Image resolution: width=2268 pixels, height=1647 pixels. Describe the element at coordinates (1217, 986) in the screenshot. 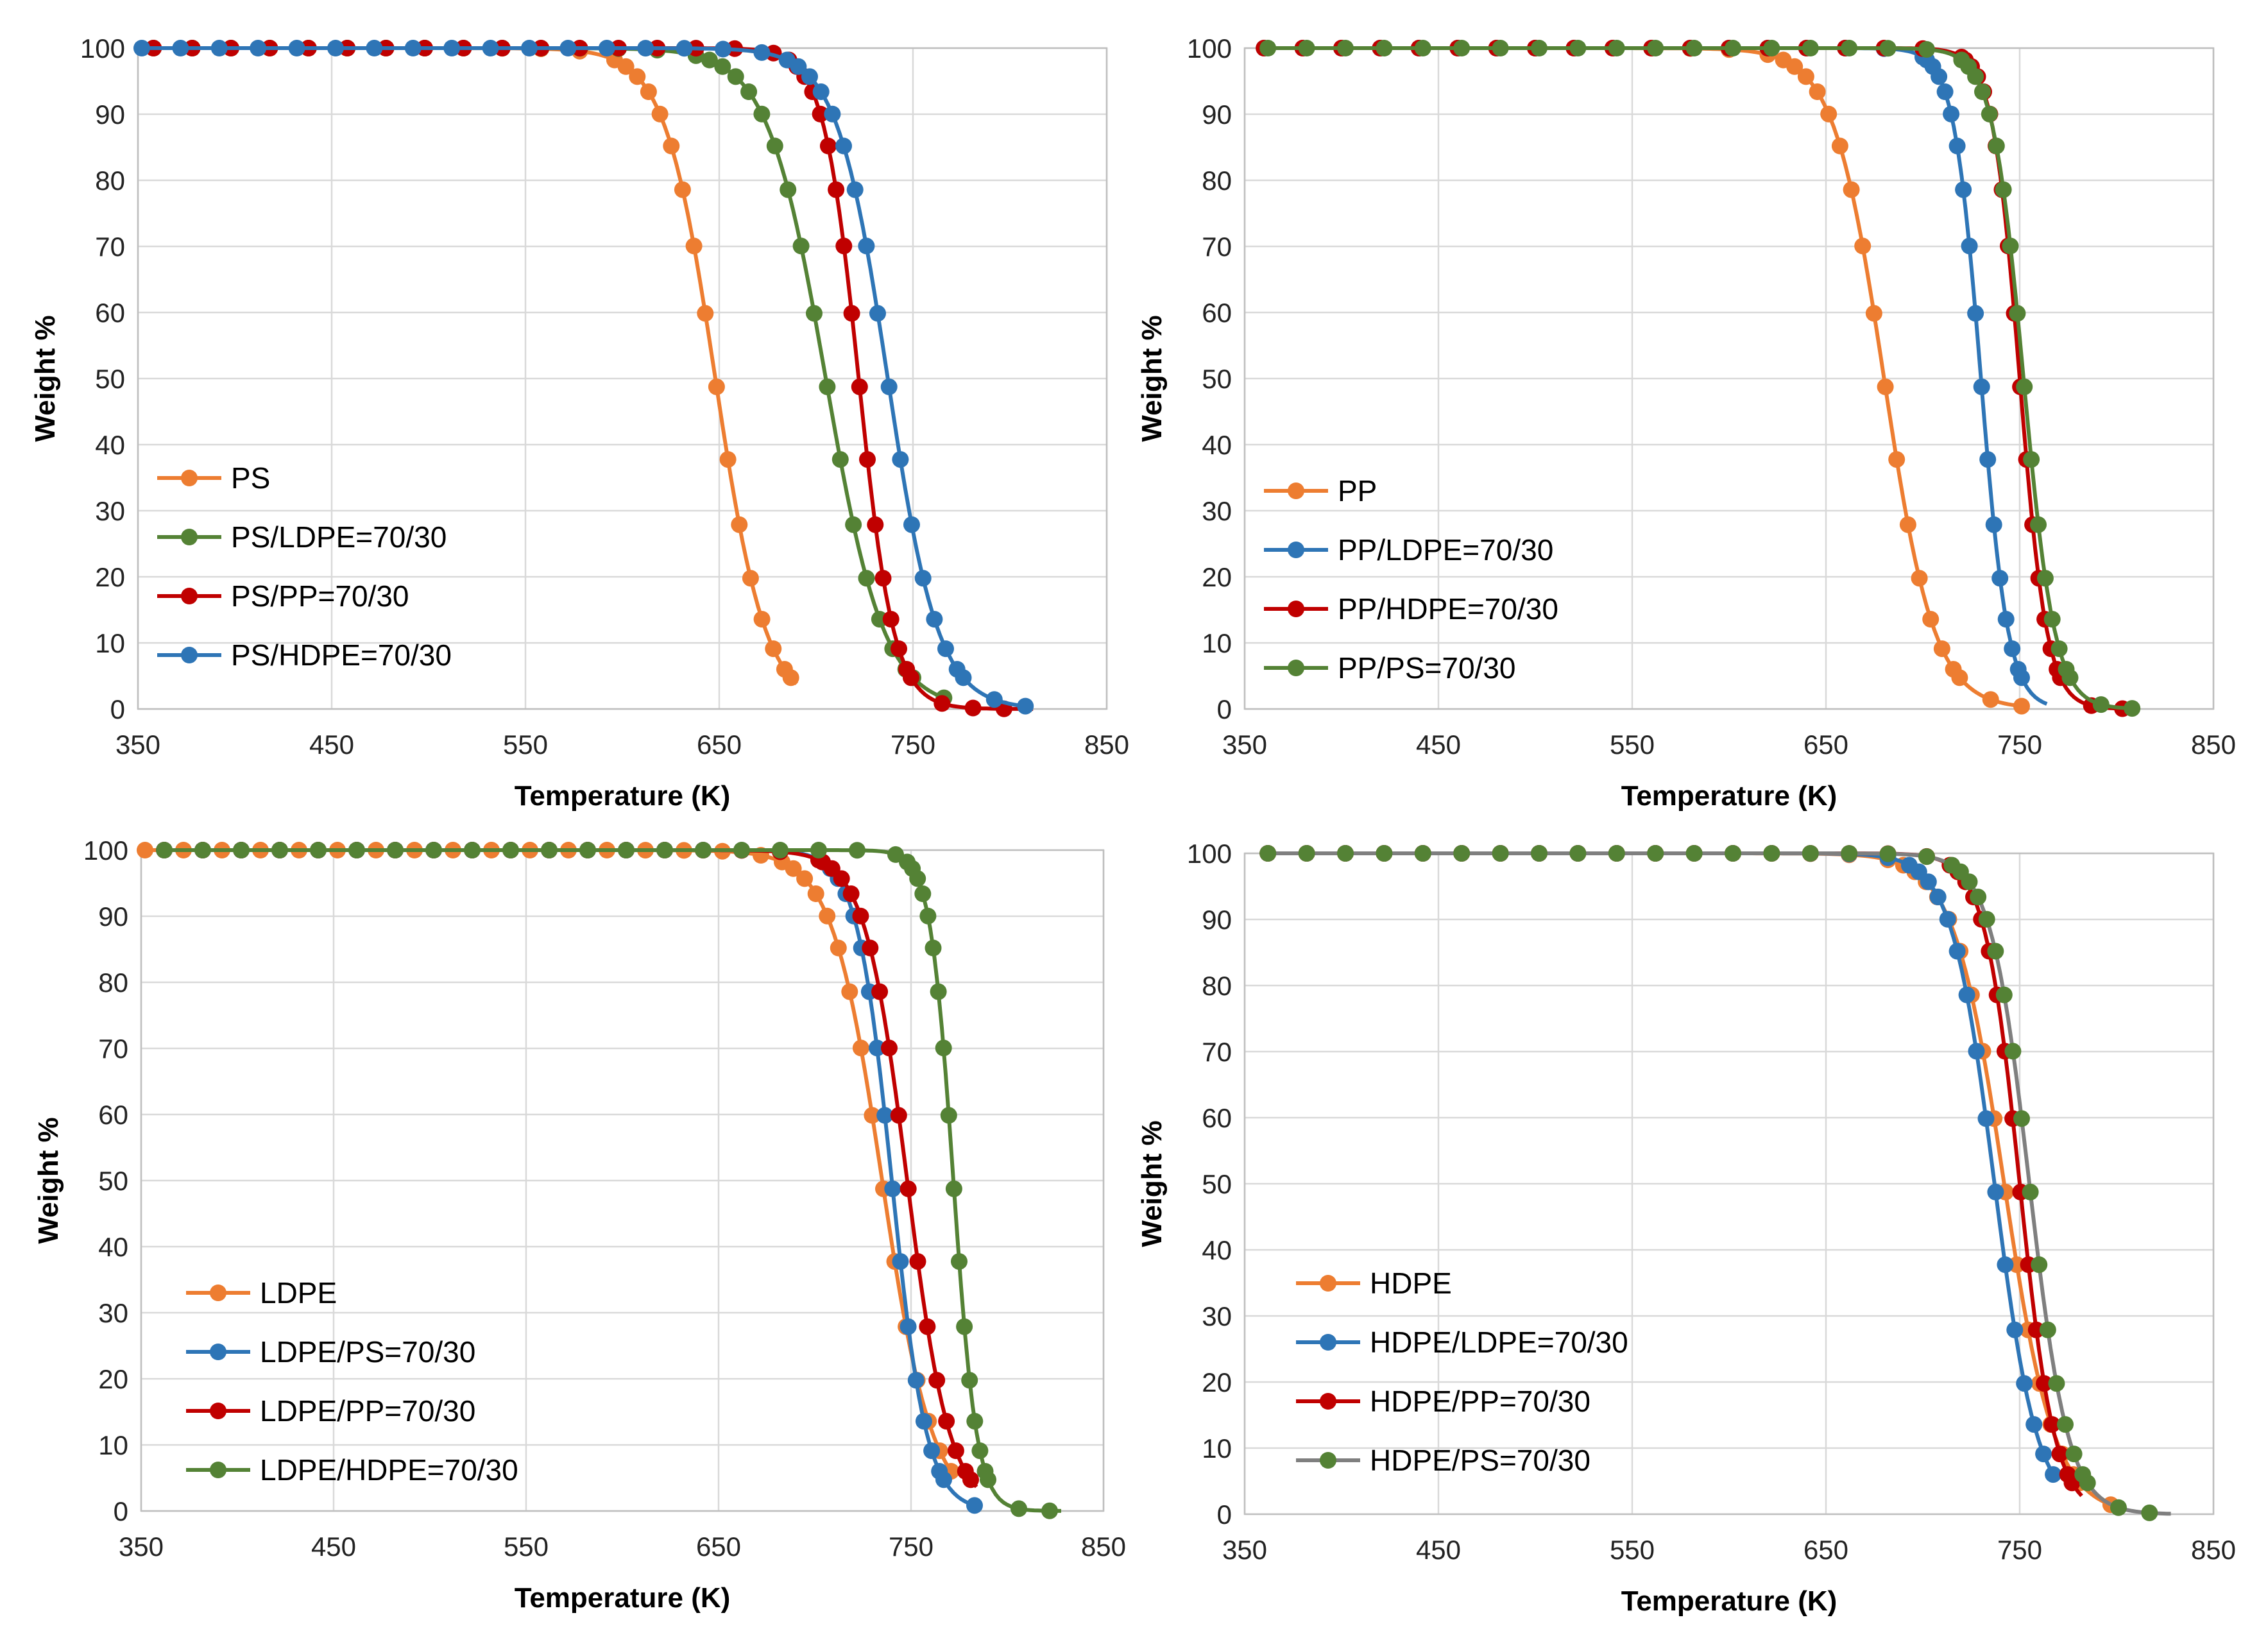

I see `y-tick-label: 80` at that location.